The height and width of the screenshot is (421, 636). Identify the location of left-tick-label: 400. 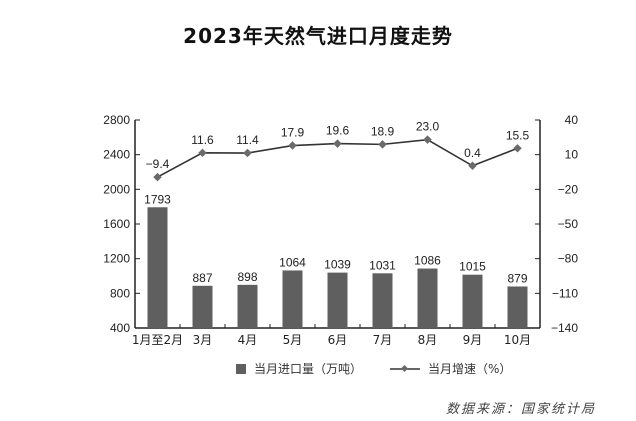
(120, 328).